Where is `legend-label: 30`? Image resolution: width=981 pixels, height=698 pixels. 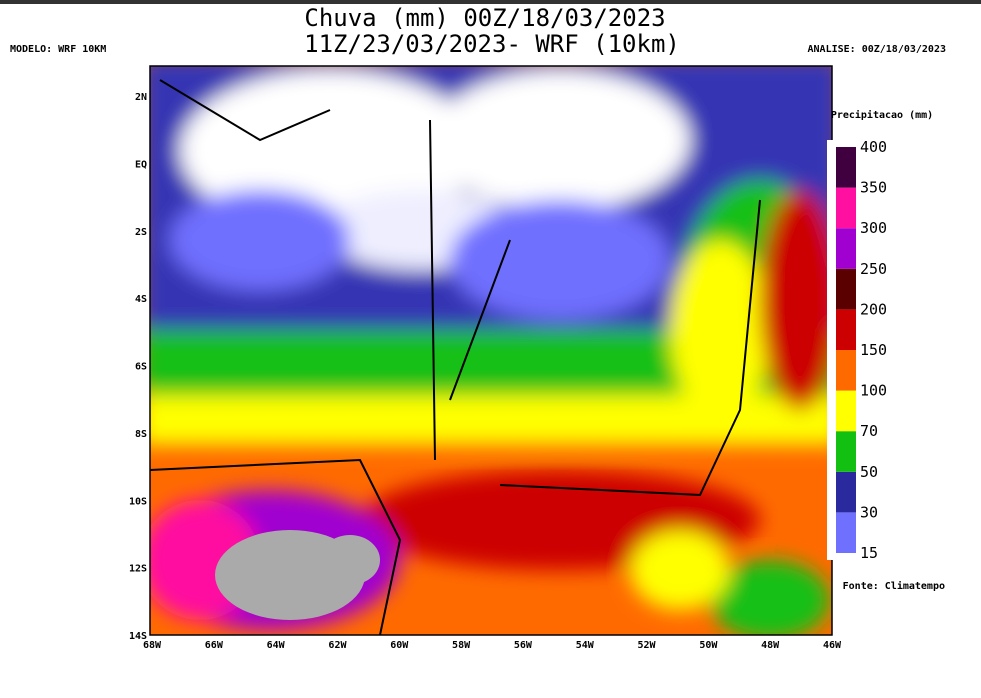 legend-label: 30 is located at coordinates (869, 512).